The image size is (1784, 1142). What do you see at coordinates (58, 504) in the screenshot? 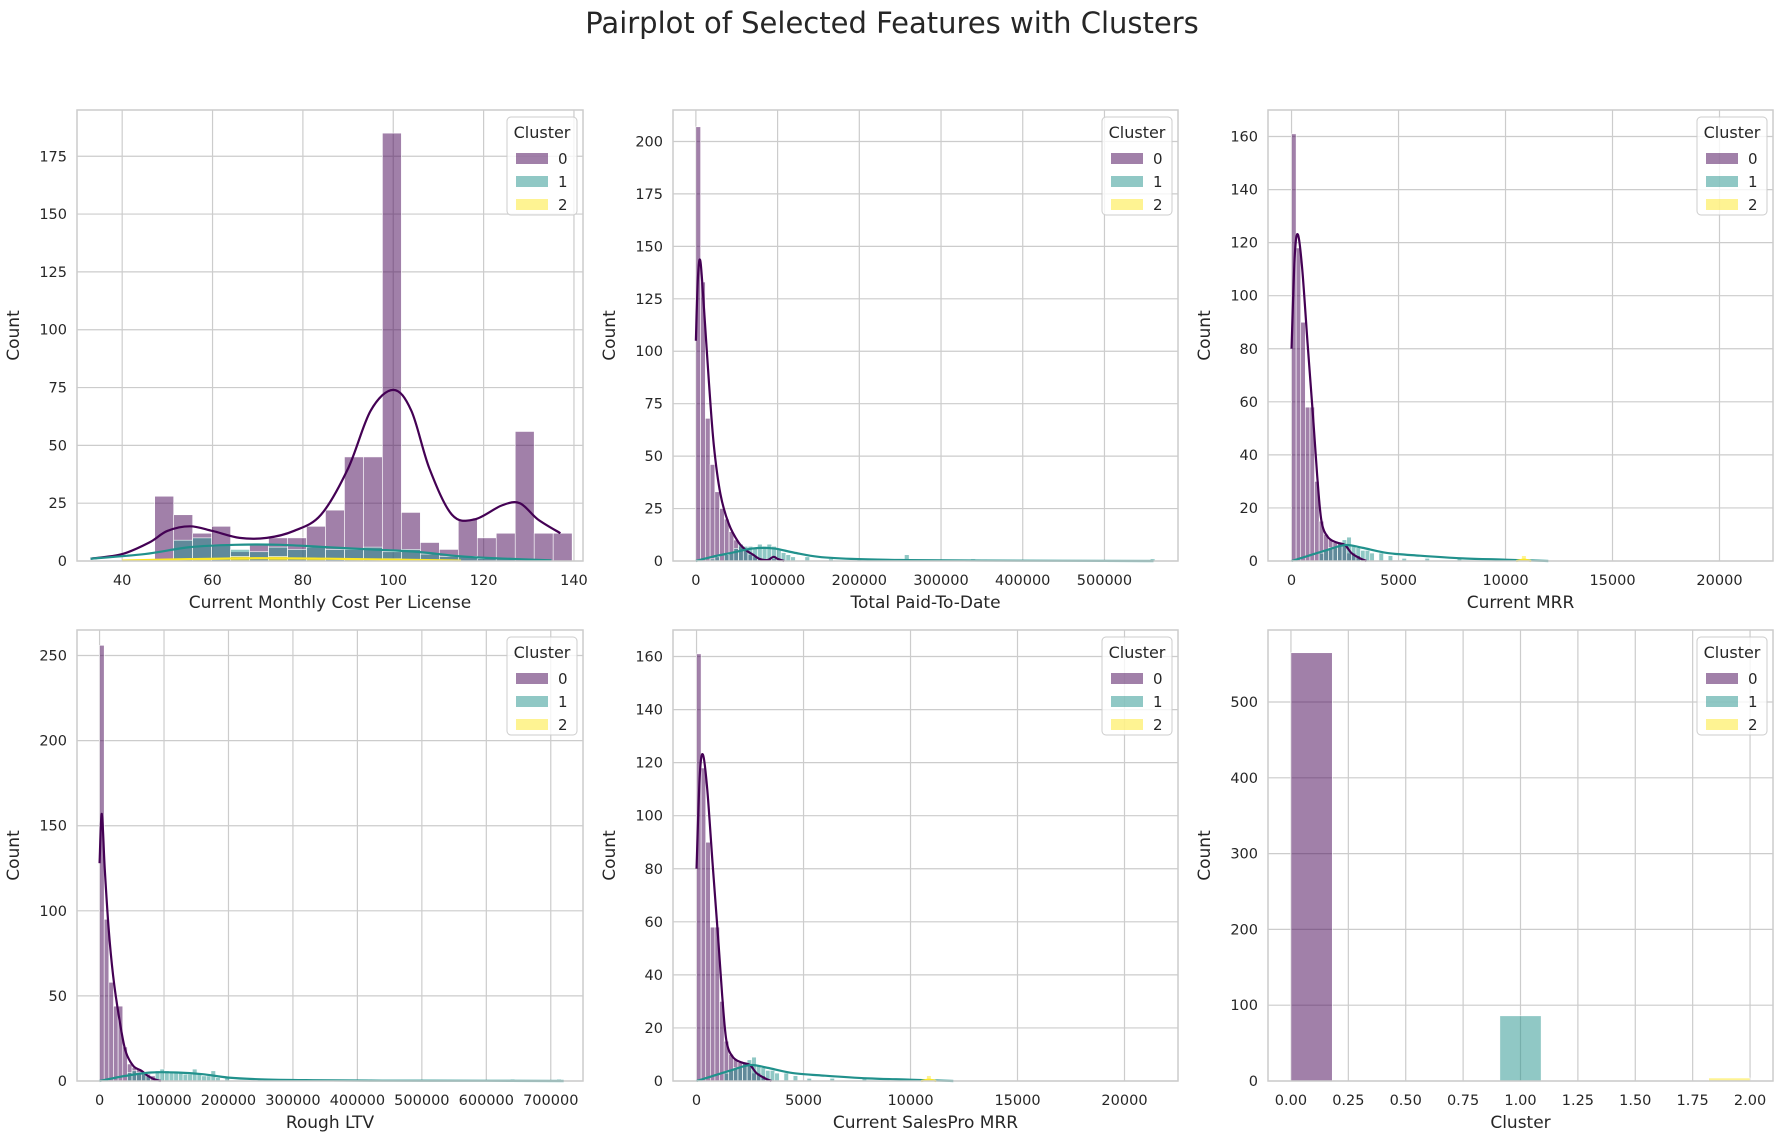
I see `y-tick-label: 25` at bounding box center [58, 504].